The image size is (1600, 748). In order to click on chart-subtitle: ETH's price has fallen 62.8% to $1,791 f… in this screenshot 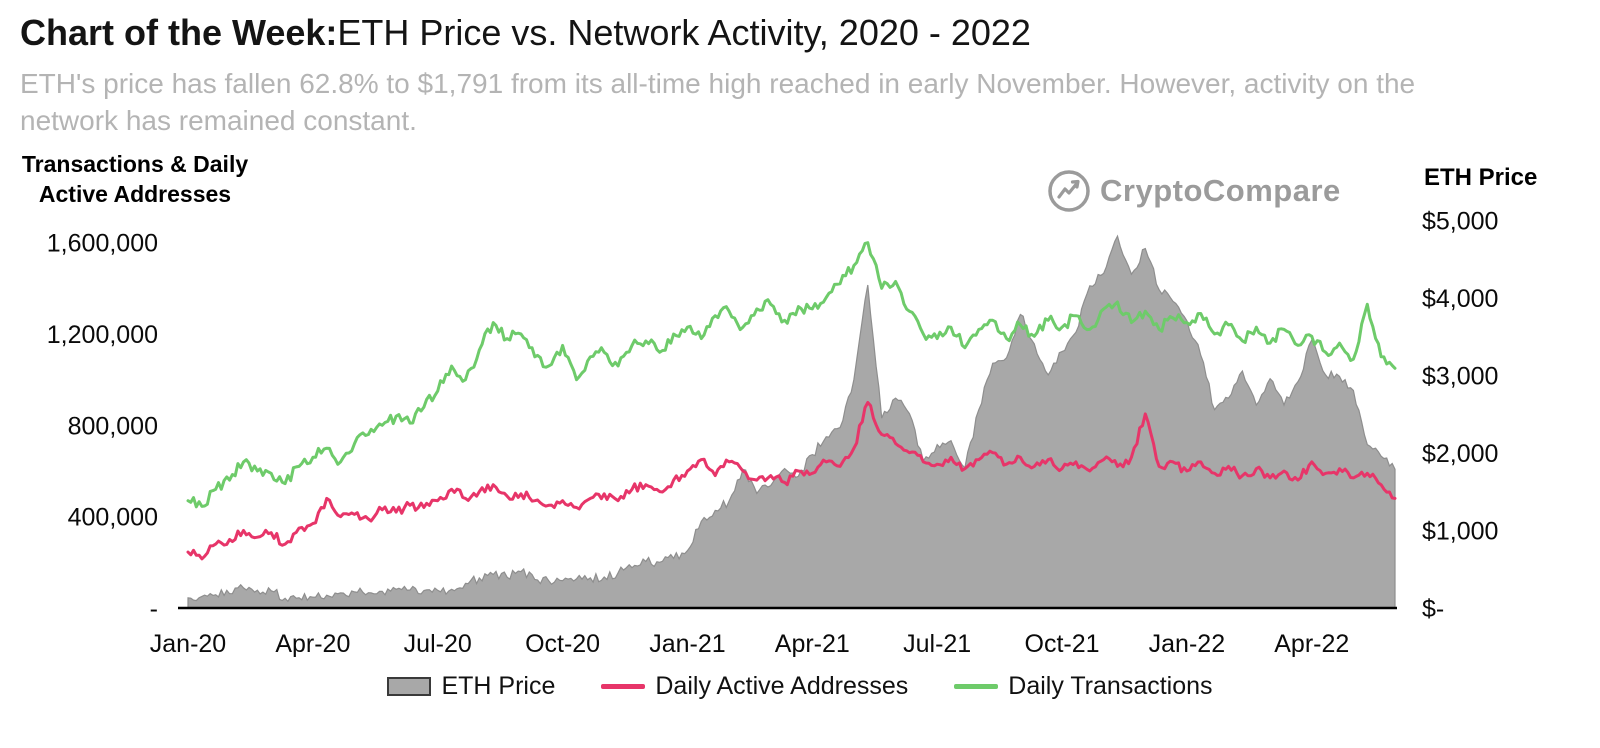, I will do `click(717, 103)`.